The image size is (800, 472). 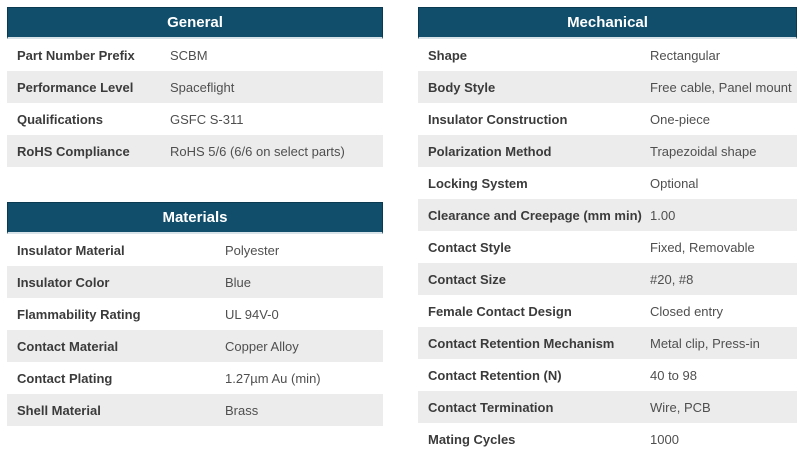 I want to click on table-row: Contact Termination Wire, PCB, so click(x=607, y=407).